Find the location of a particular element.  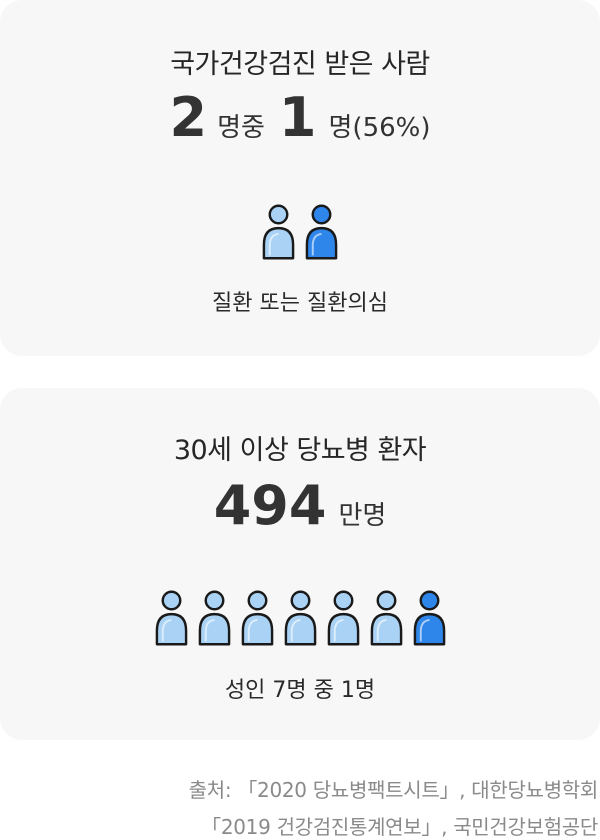

stat-unit-total: 명중 is located at coordinates (241, 128).